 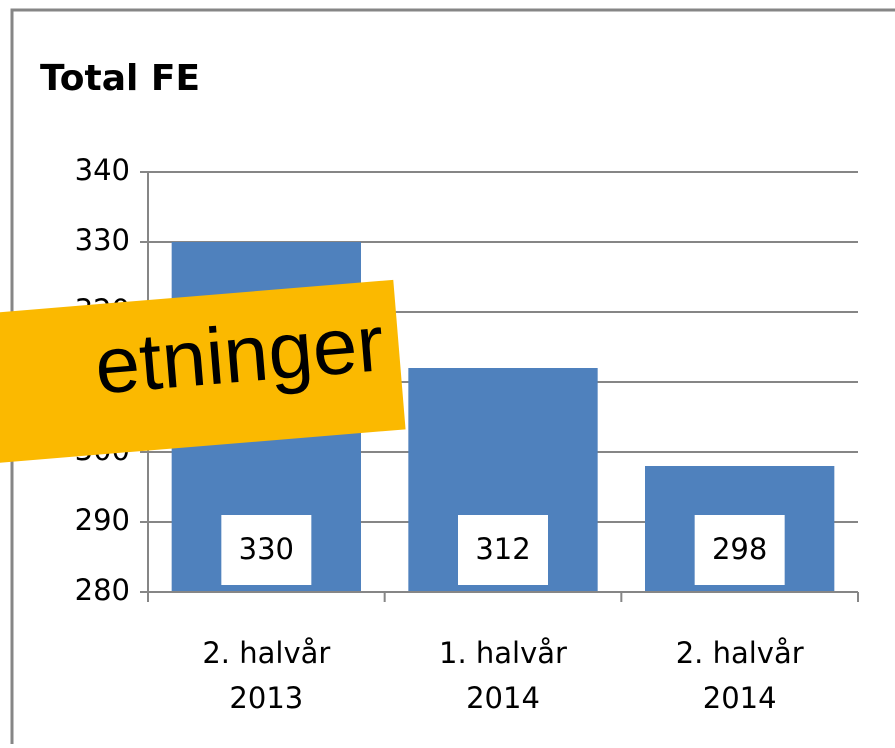 I want to click on y-tick-label: 280, so click(x=102, y=590).